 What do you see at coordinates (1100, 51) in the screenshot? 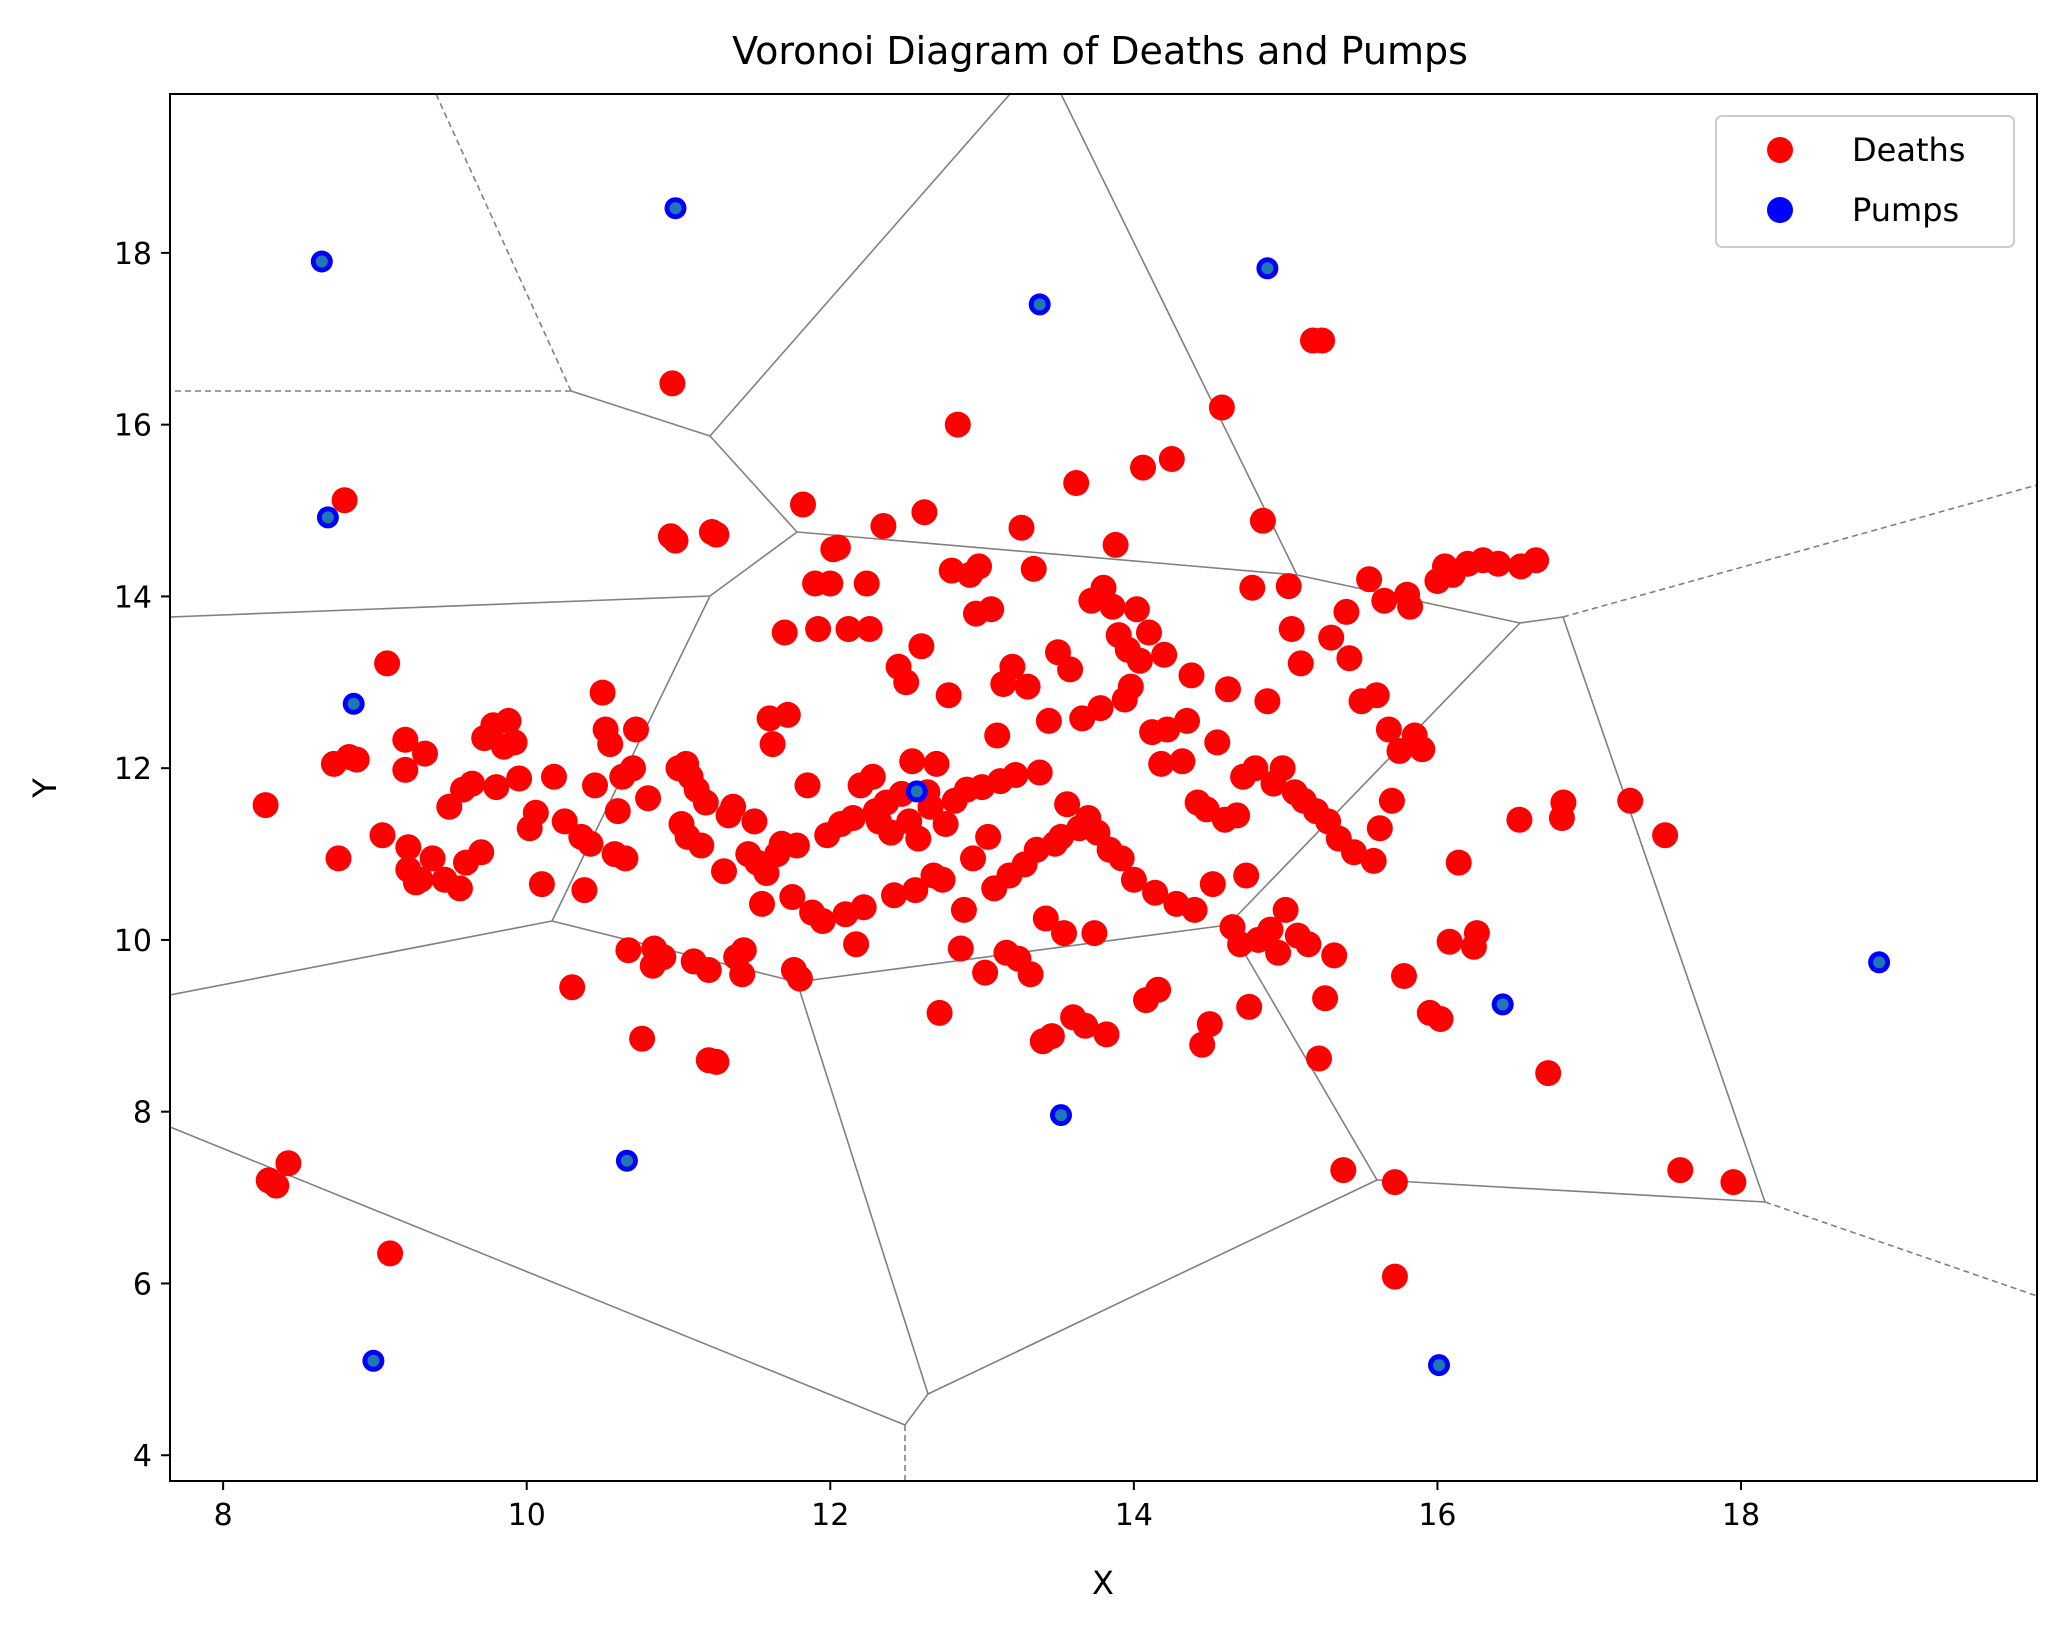
I see `chart-title: Voronoi Diagram of Deaths and Pumps` at bounding box center [1100, 51].